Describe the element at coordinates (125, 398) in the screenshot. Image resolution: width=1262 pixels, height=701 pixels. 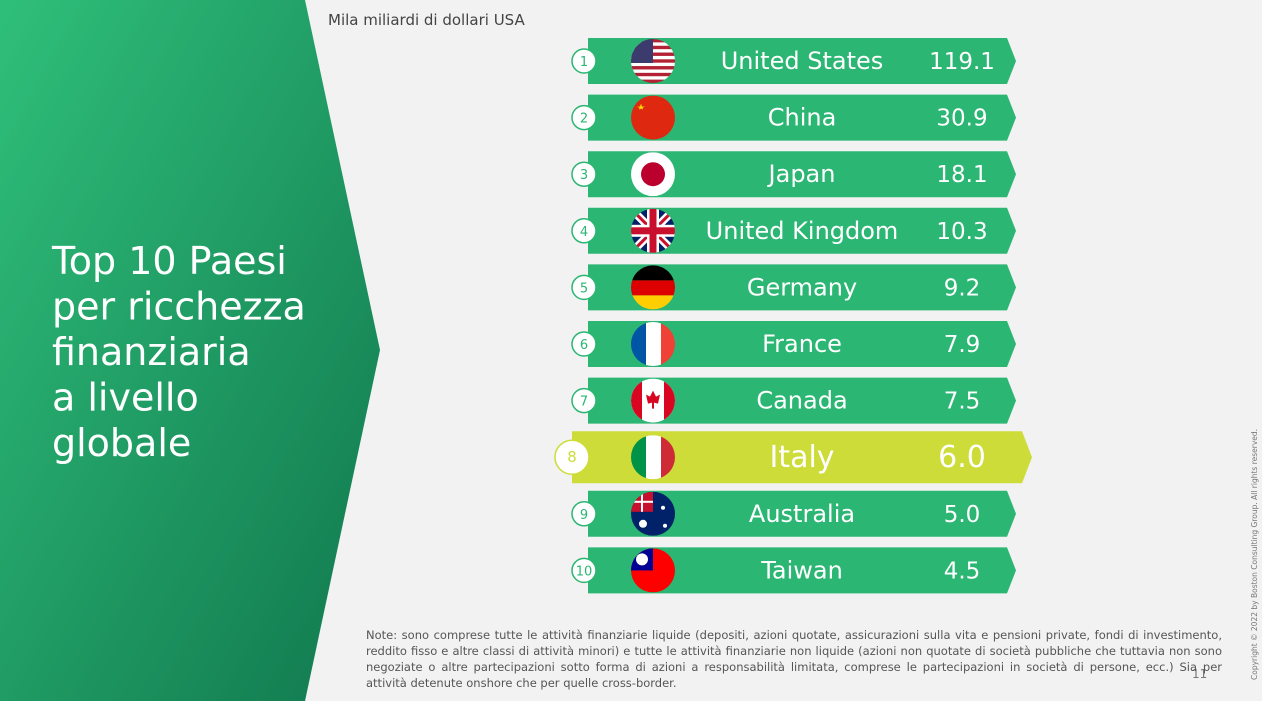
I see `title-line: a livello` at that location.